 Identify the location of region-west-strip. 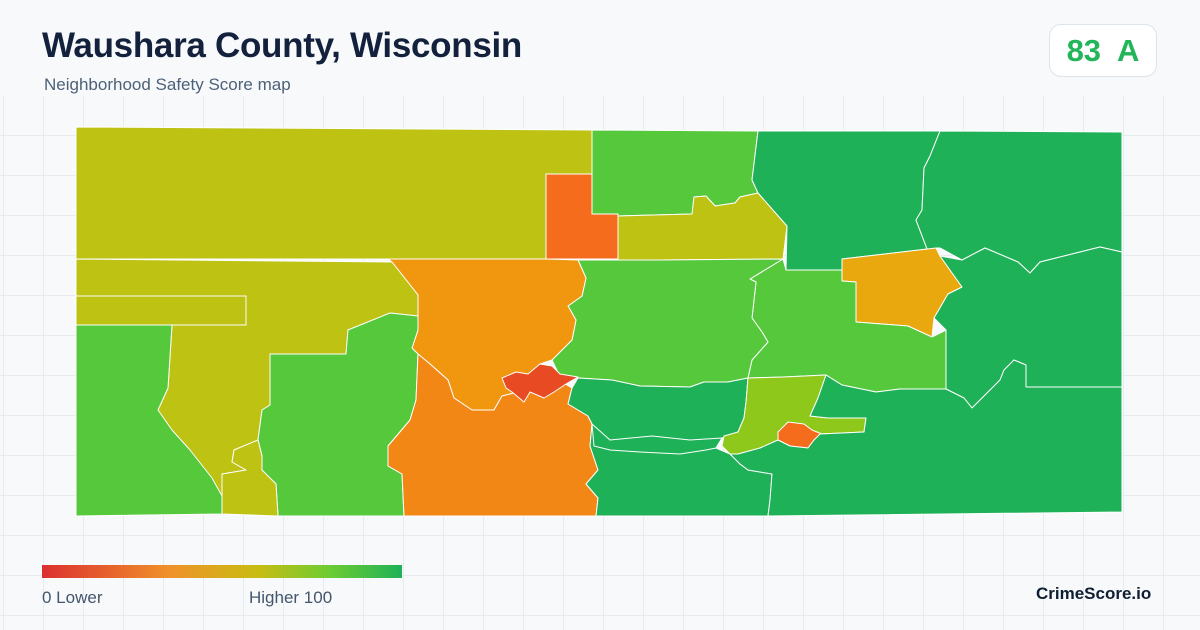
(161, 310).